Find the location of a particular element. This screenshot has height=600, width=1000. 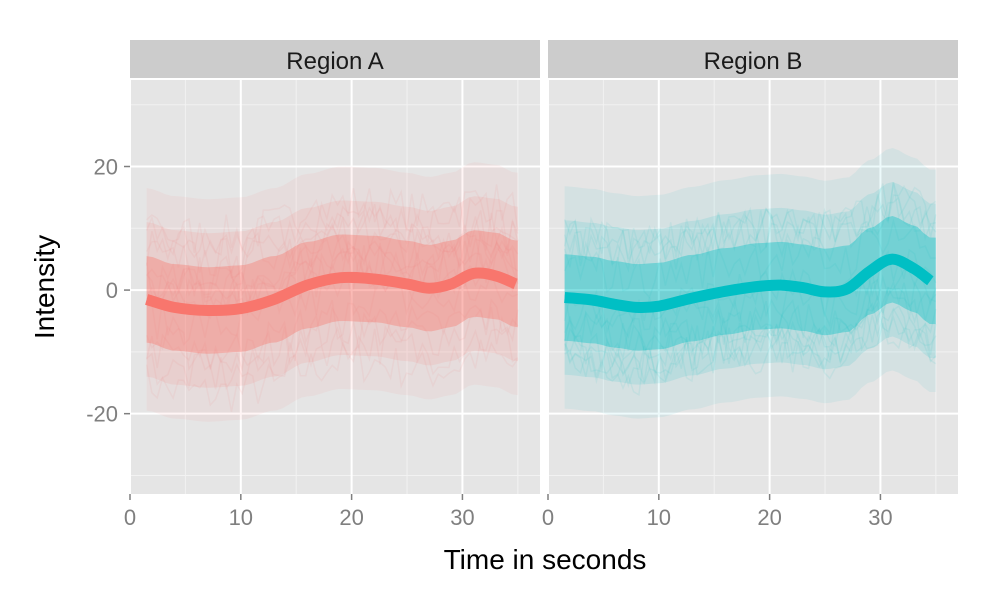

y-tick-label: -20 is located at coordinates (102, 414).